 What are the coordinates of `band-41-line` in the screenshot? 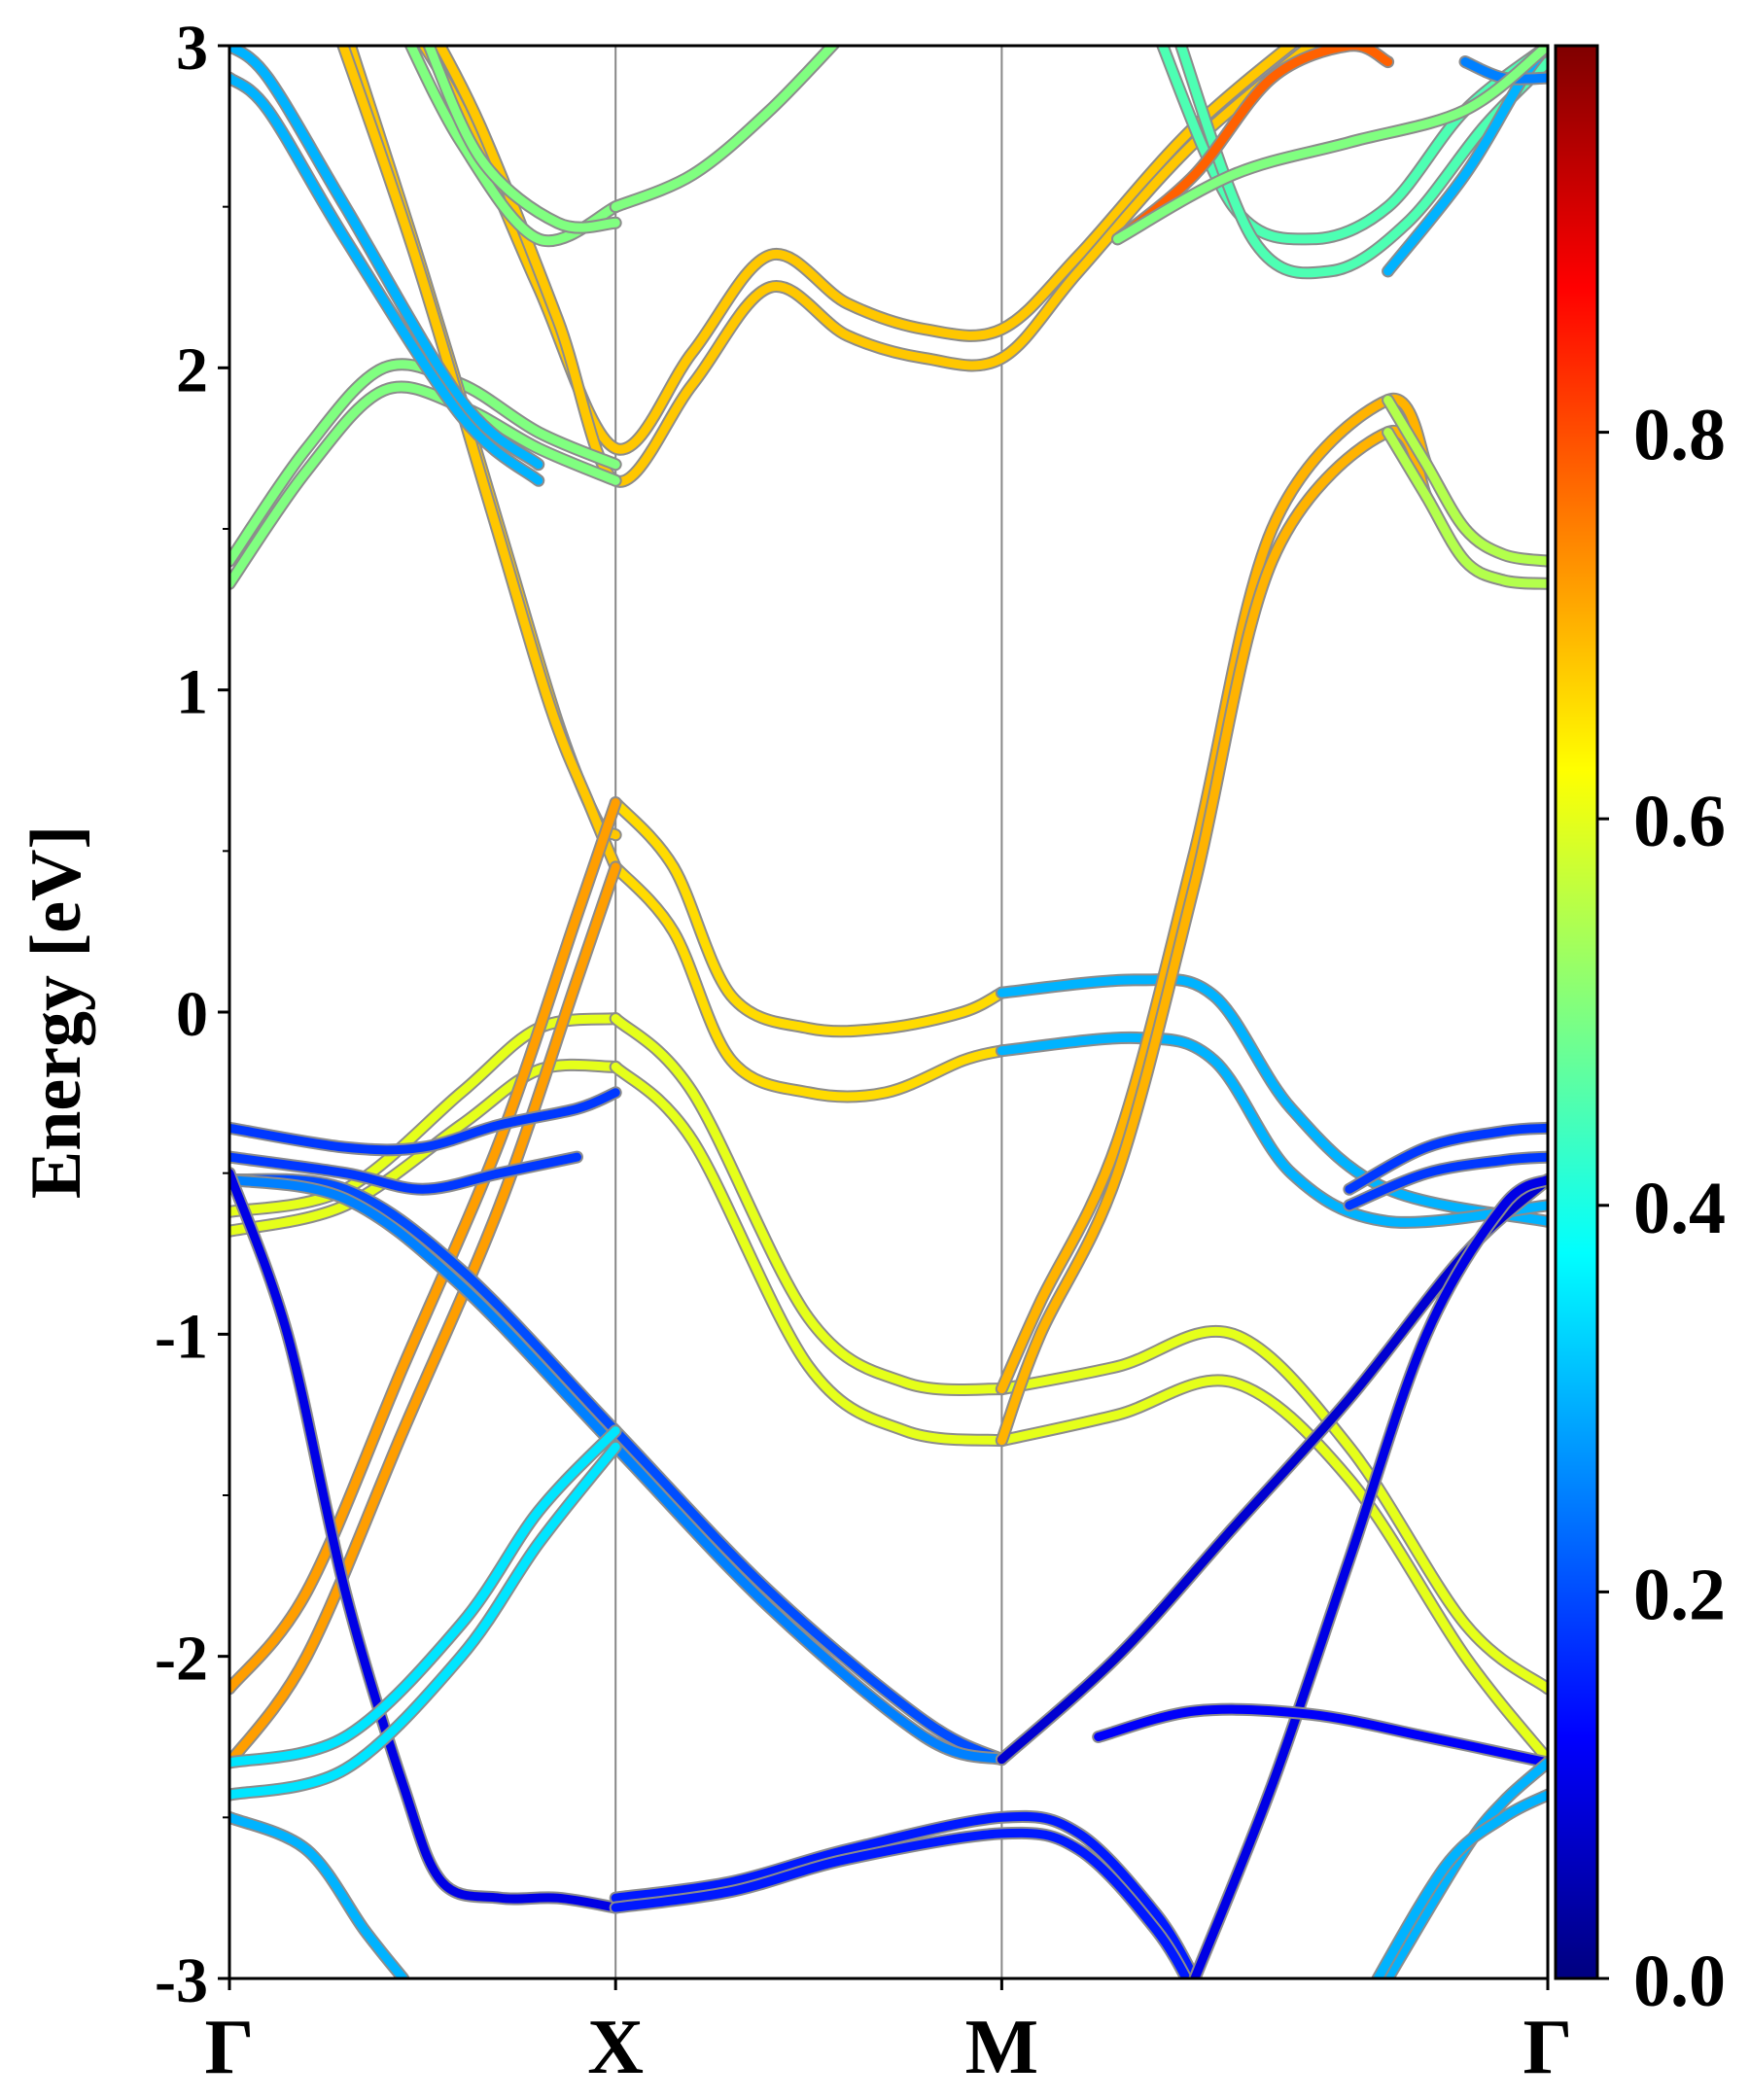 It's located at (725, 129).